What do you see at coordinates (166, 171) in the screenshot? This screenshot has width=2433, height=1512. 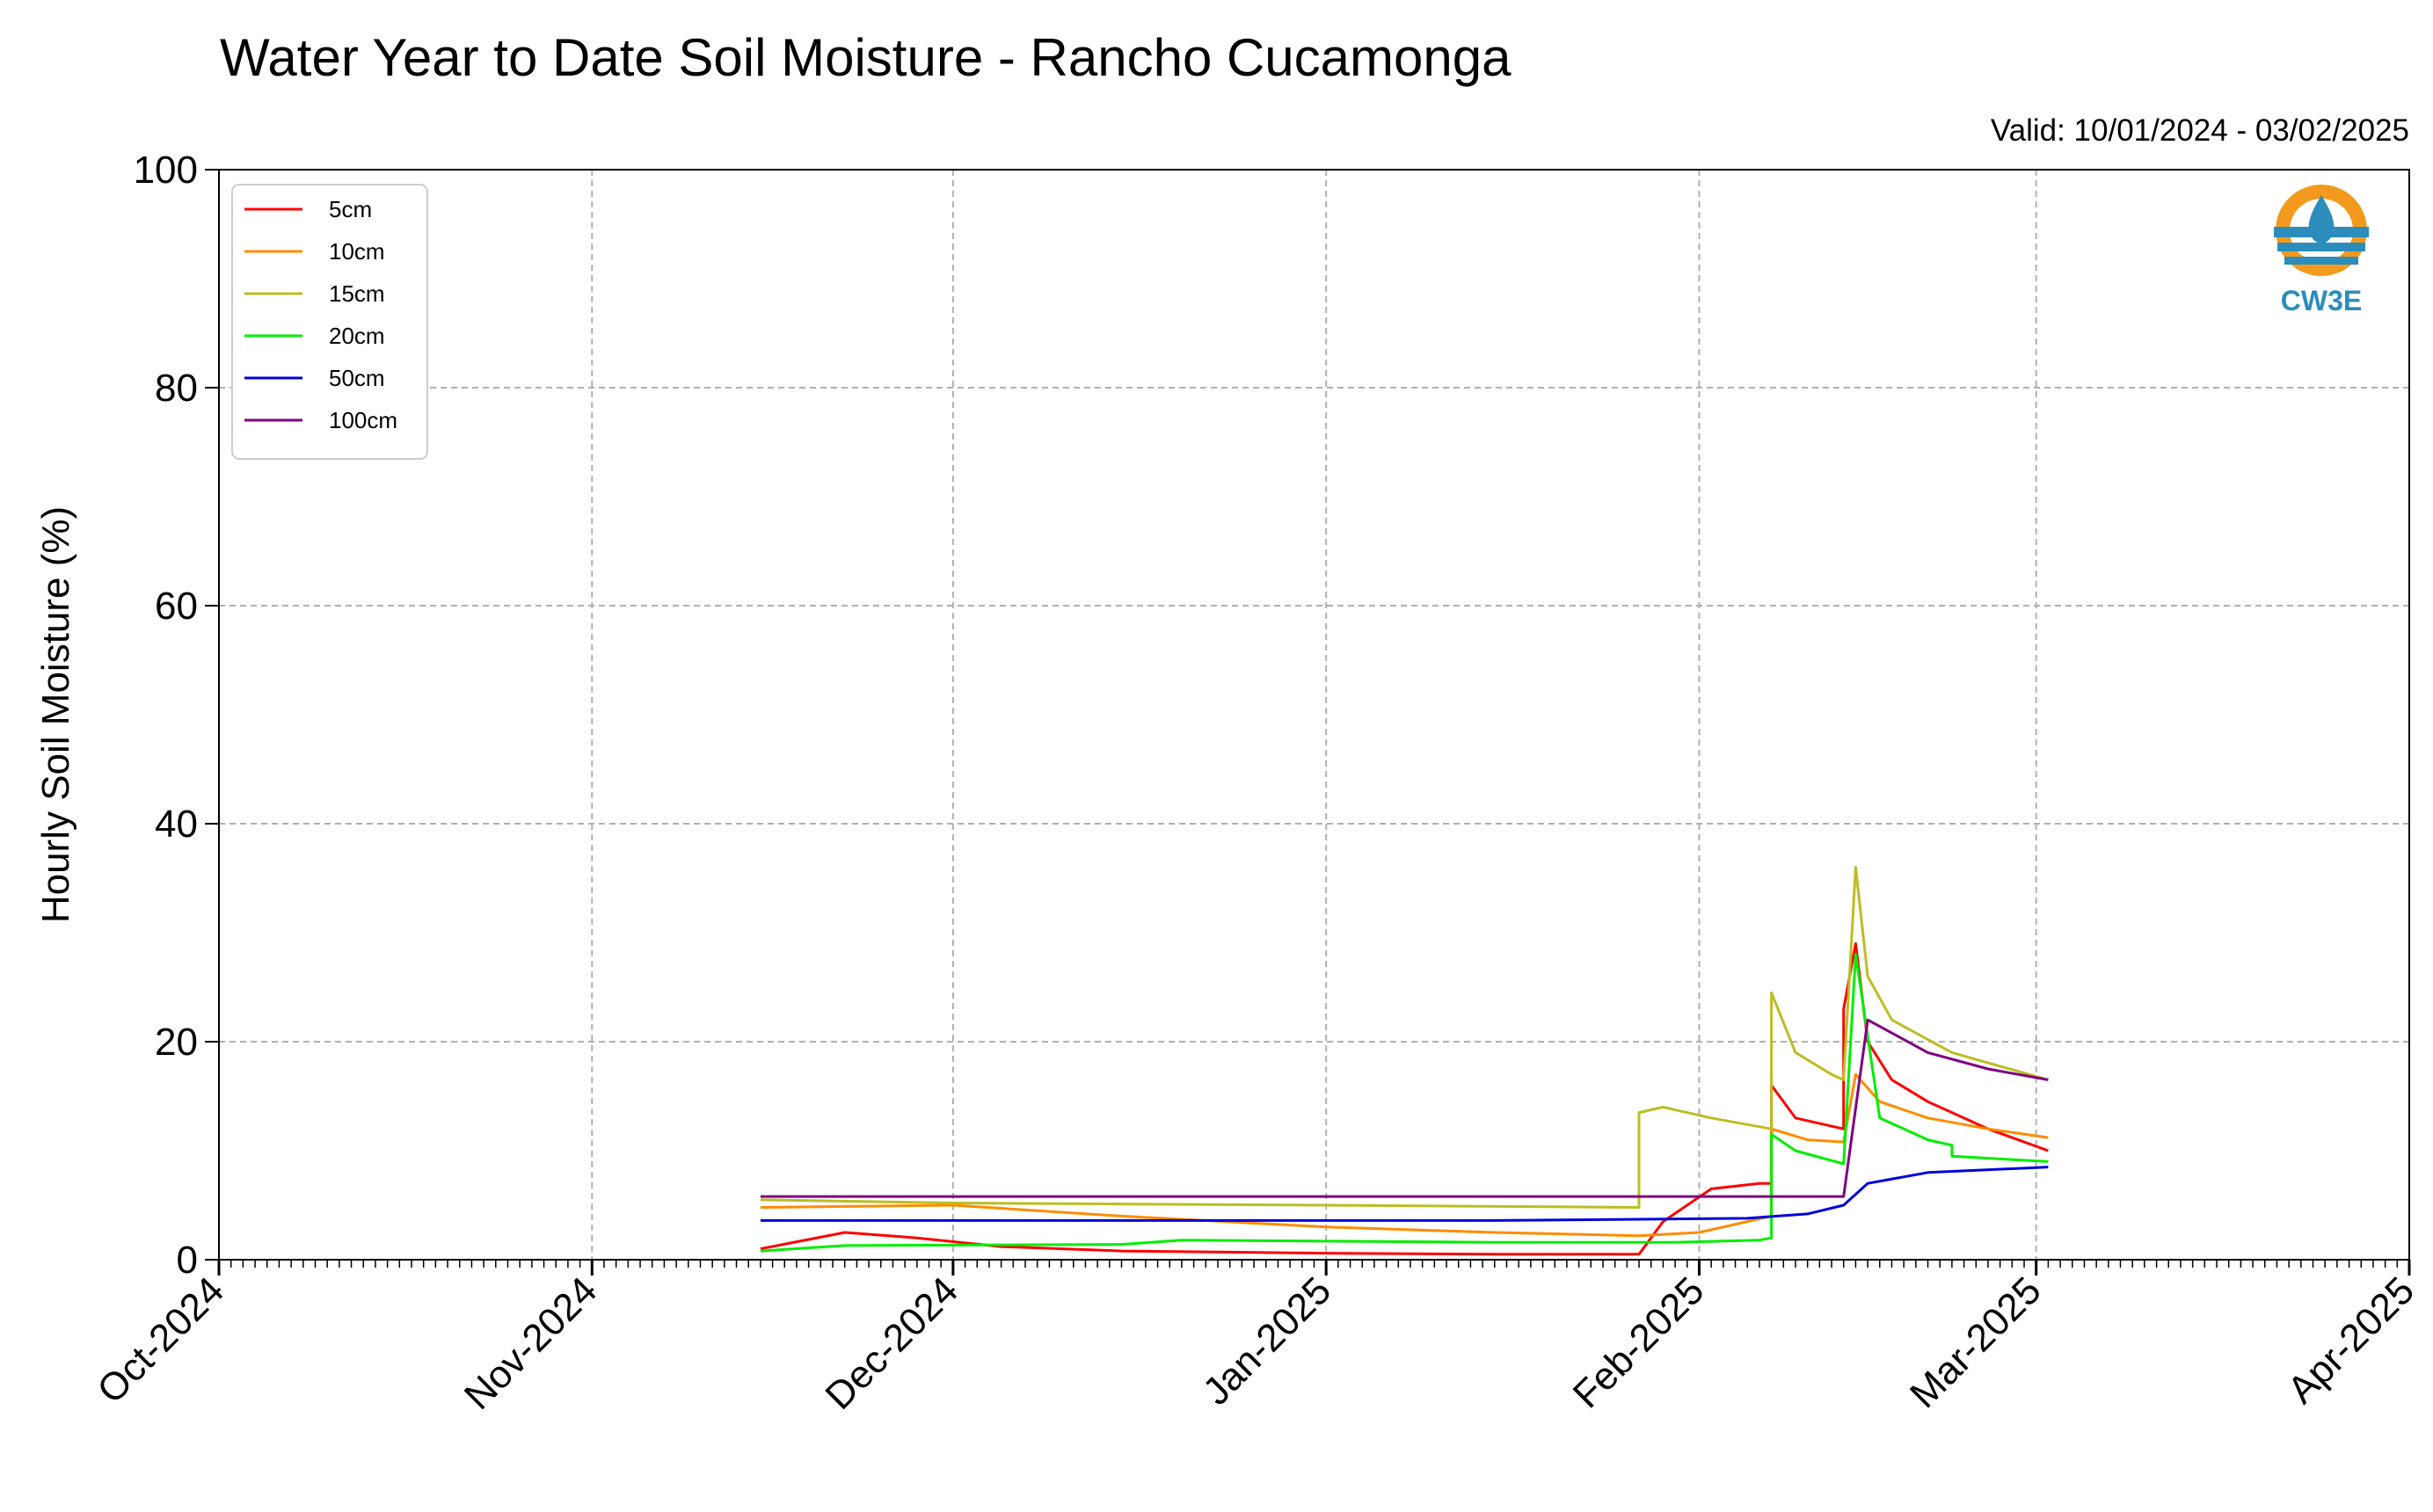 I see `y-tick-label: 100` at bounding box center [166, 171].